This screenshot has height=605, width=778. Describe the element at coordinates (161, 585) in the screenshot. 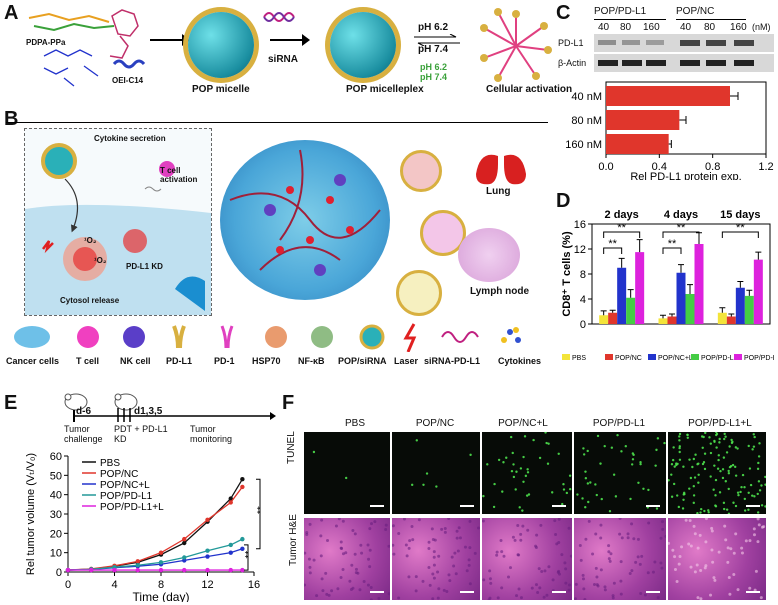

I see `x-tick-label: 8` at that location.